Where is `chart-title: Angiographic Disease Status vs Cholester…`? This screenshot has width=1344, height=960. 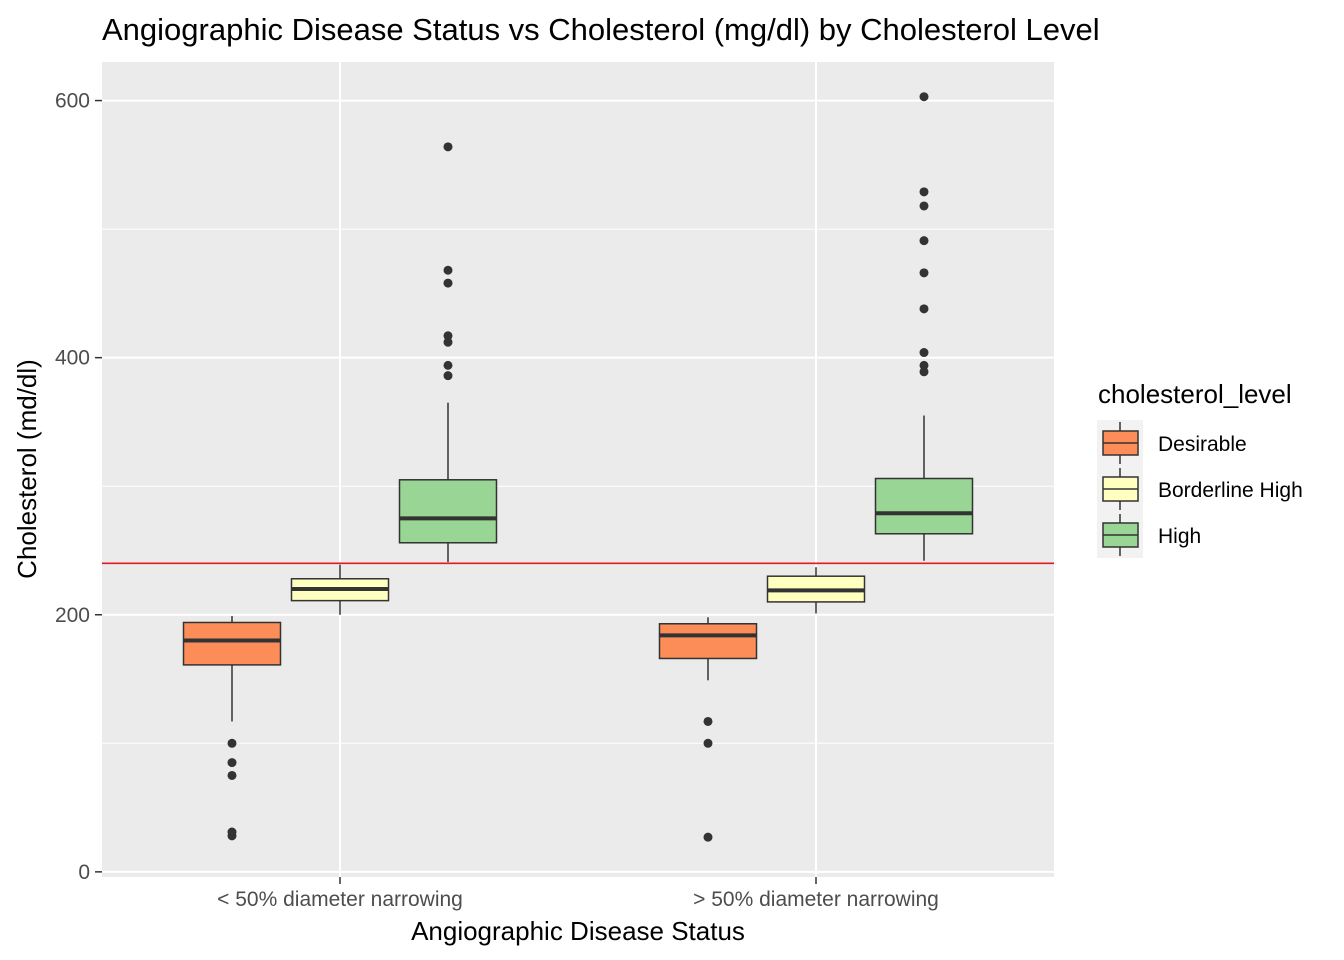
chart-title: Angiographic Disease Status vs Cholester… is located at coordinates (601, 29).